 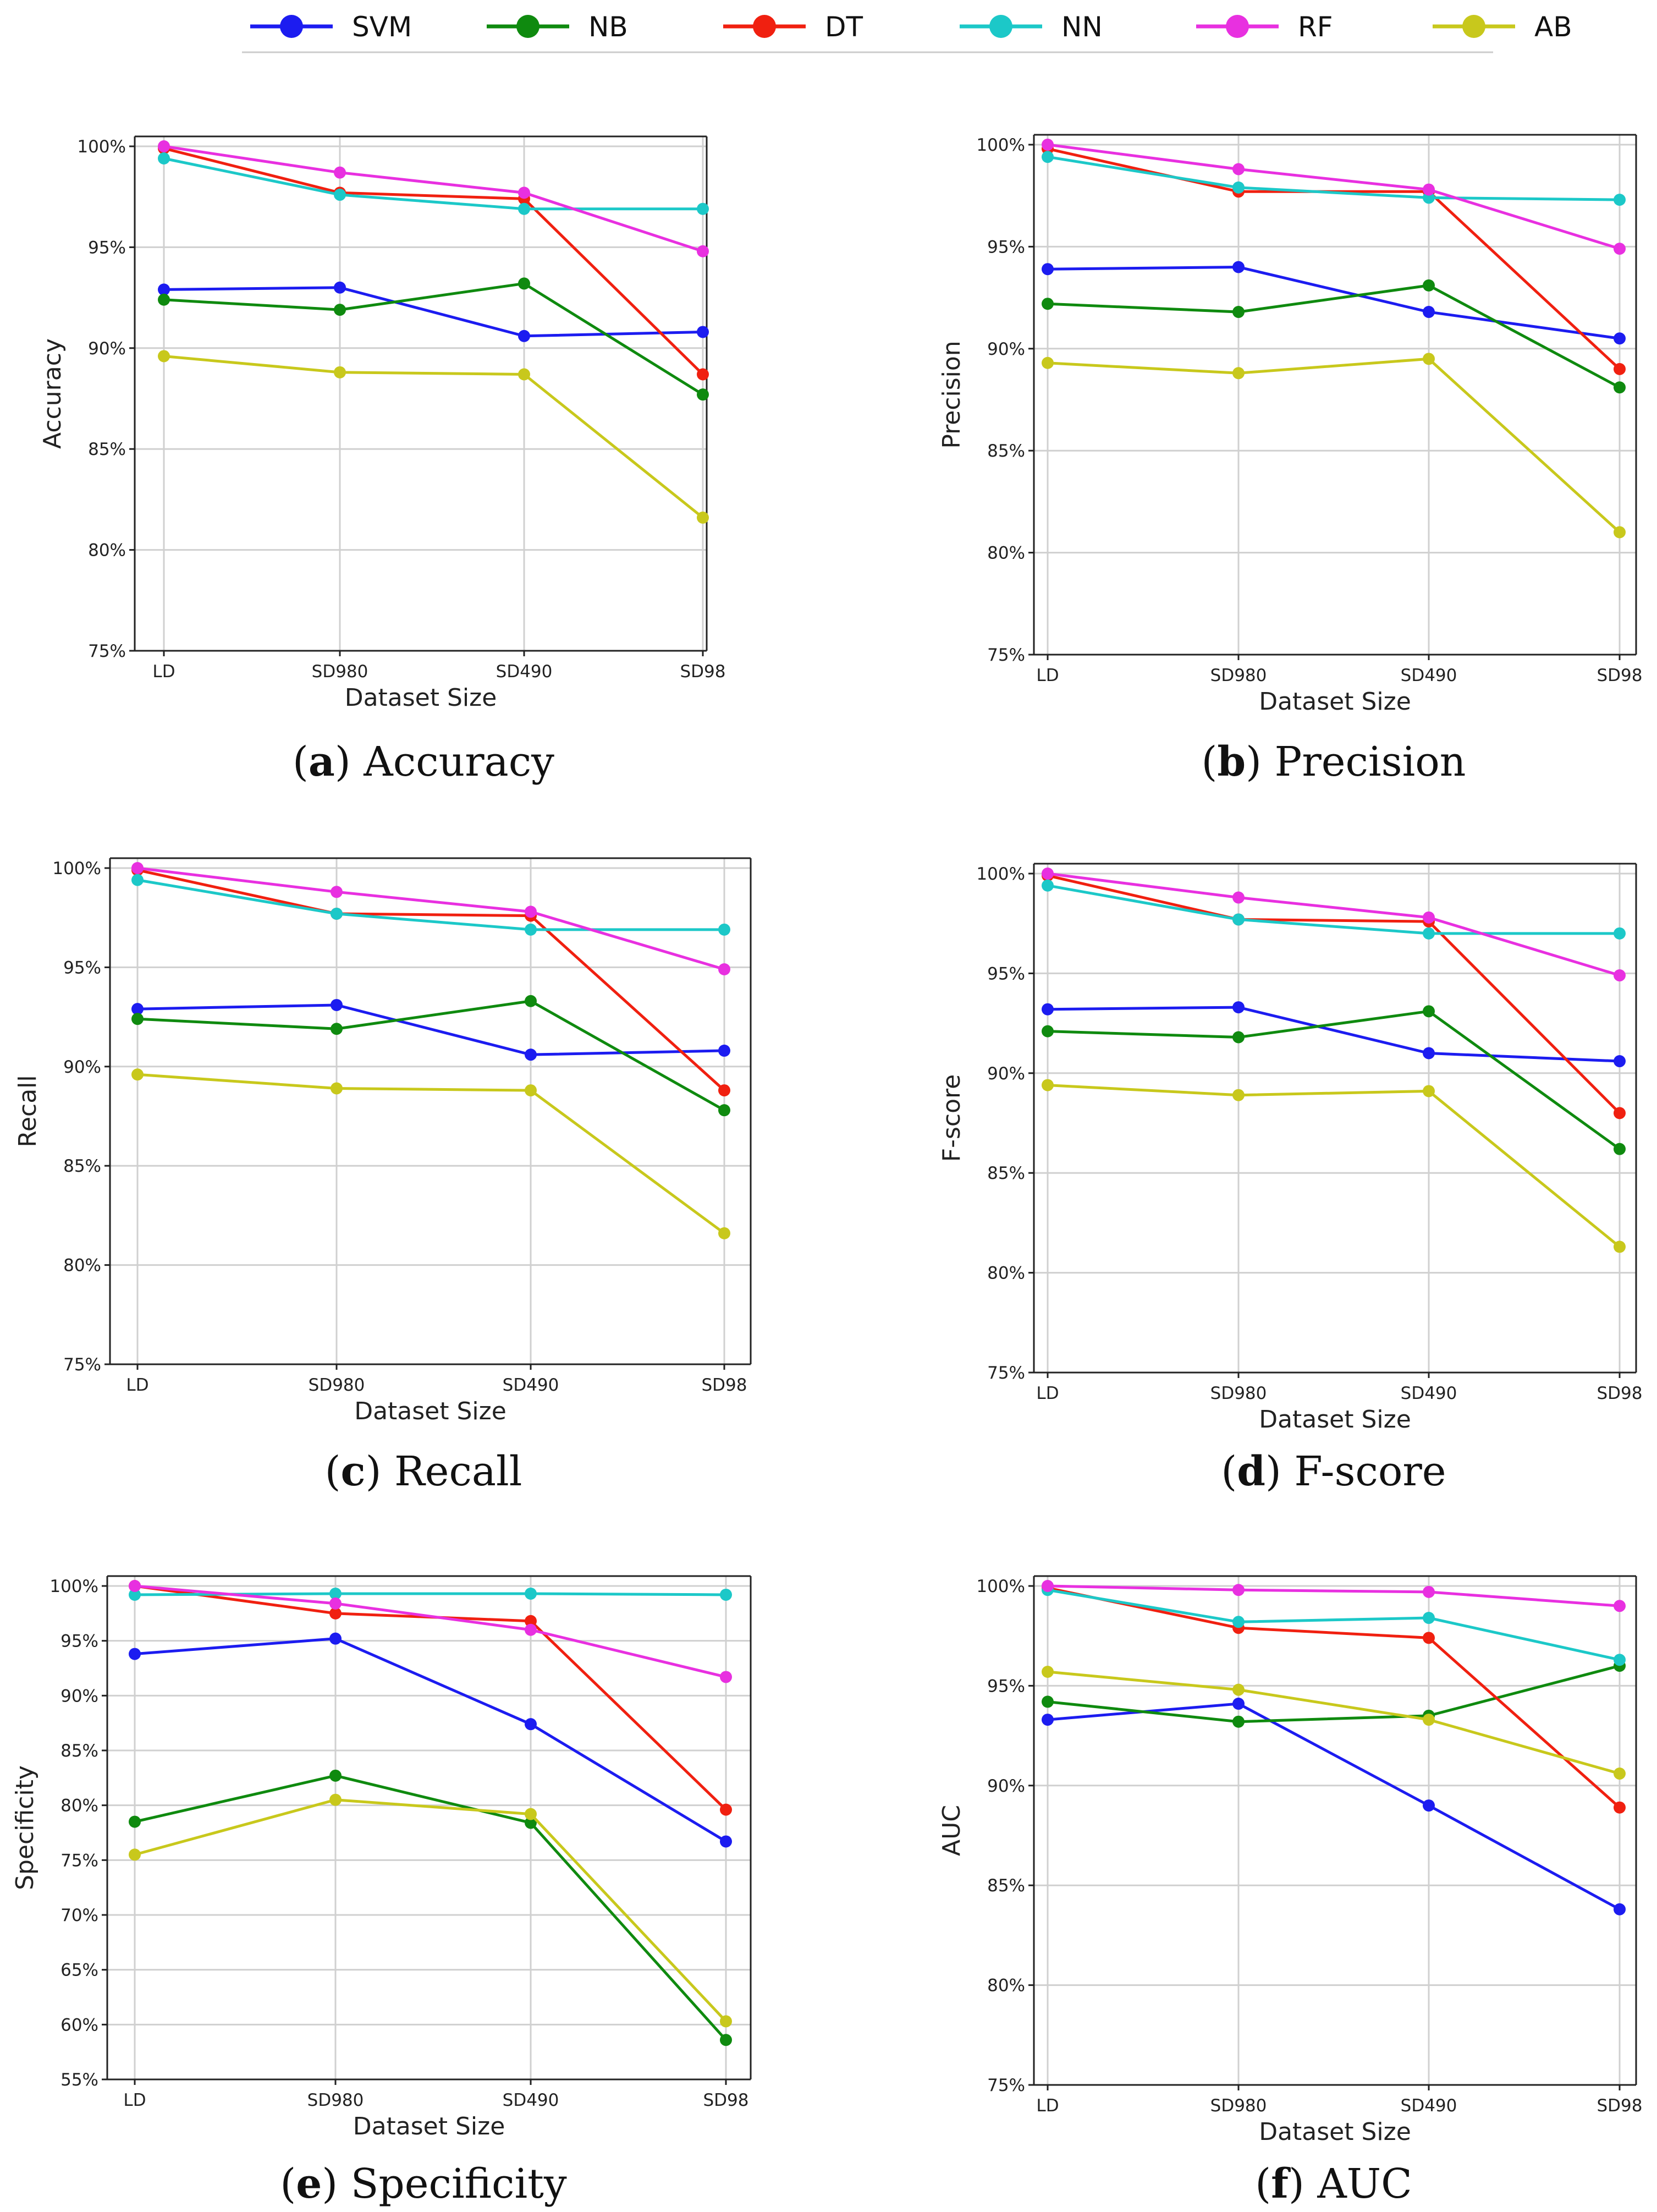 What do you see at coordinates (1334, 909) in the screenshot?
I see `series-nn` at bounding box center [1334, 909].